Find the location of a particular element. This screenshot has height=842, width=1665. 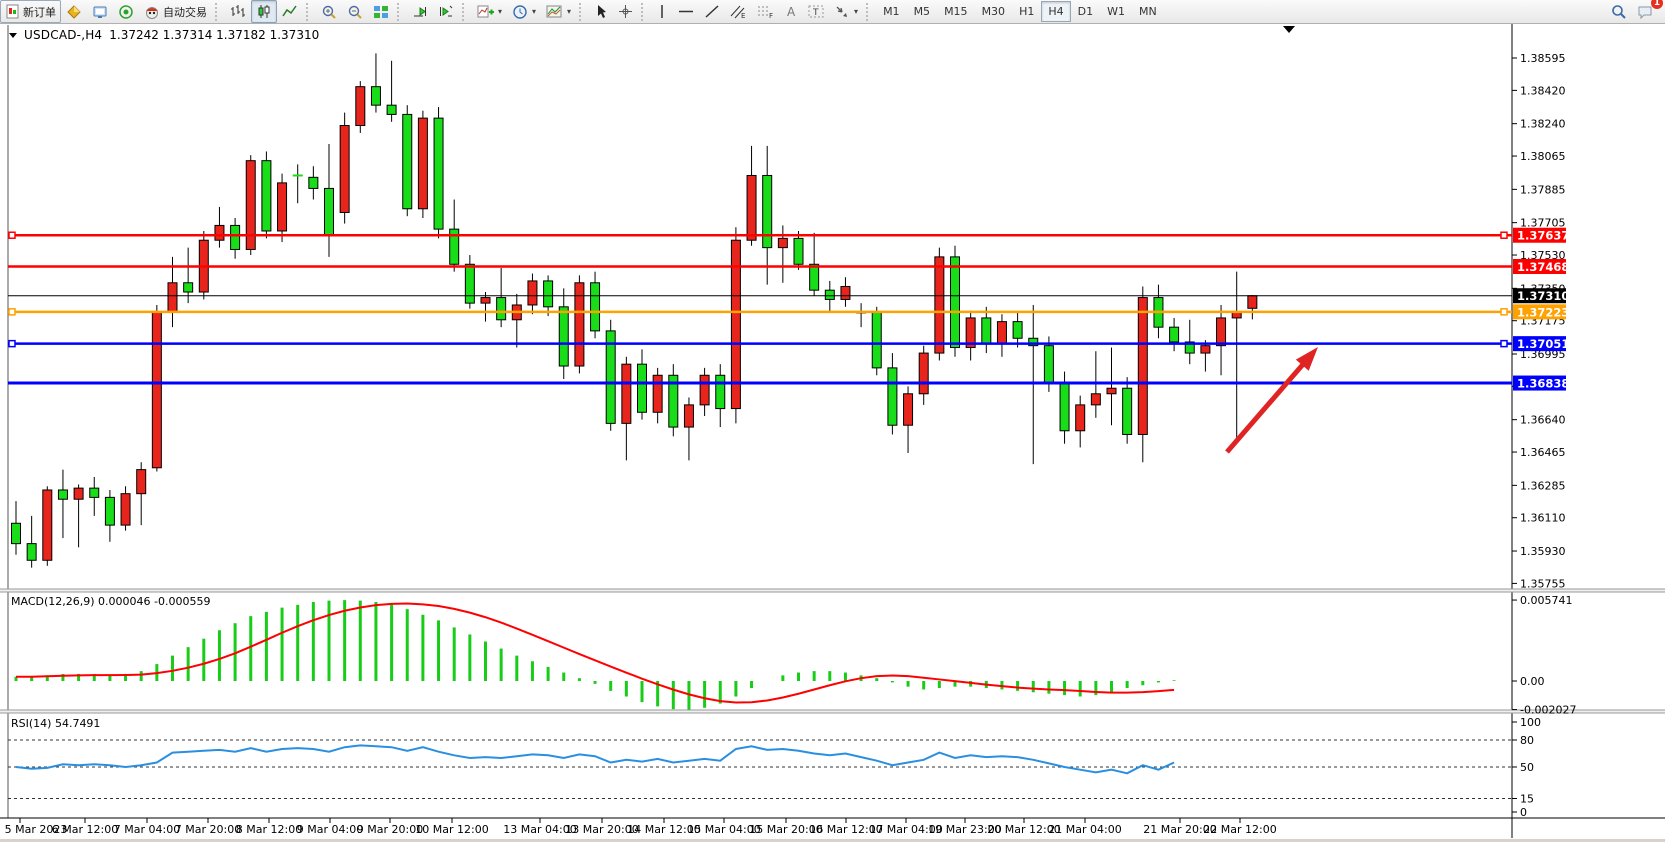

chart-expand-icon is located at coordinates (13, 35).